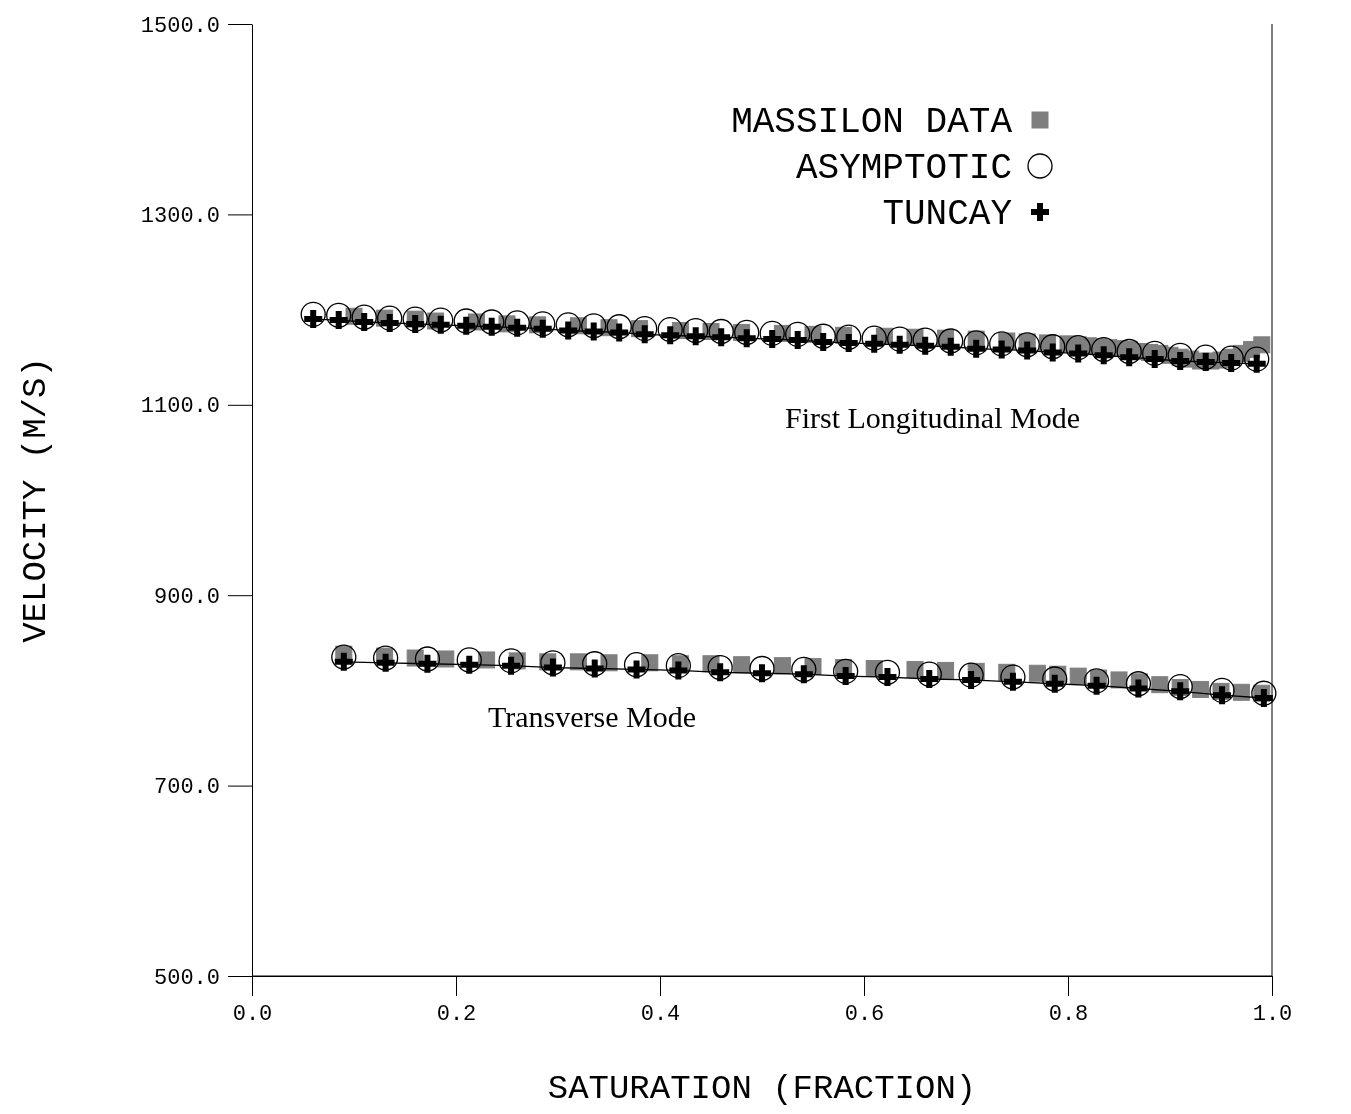  I want to click on legend-label: ASYMPTOTIC, so click(903, 168).